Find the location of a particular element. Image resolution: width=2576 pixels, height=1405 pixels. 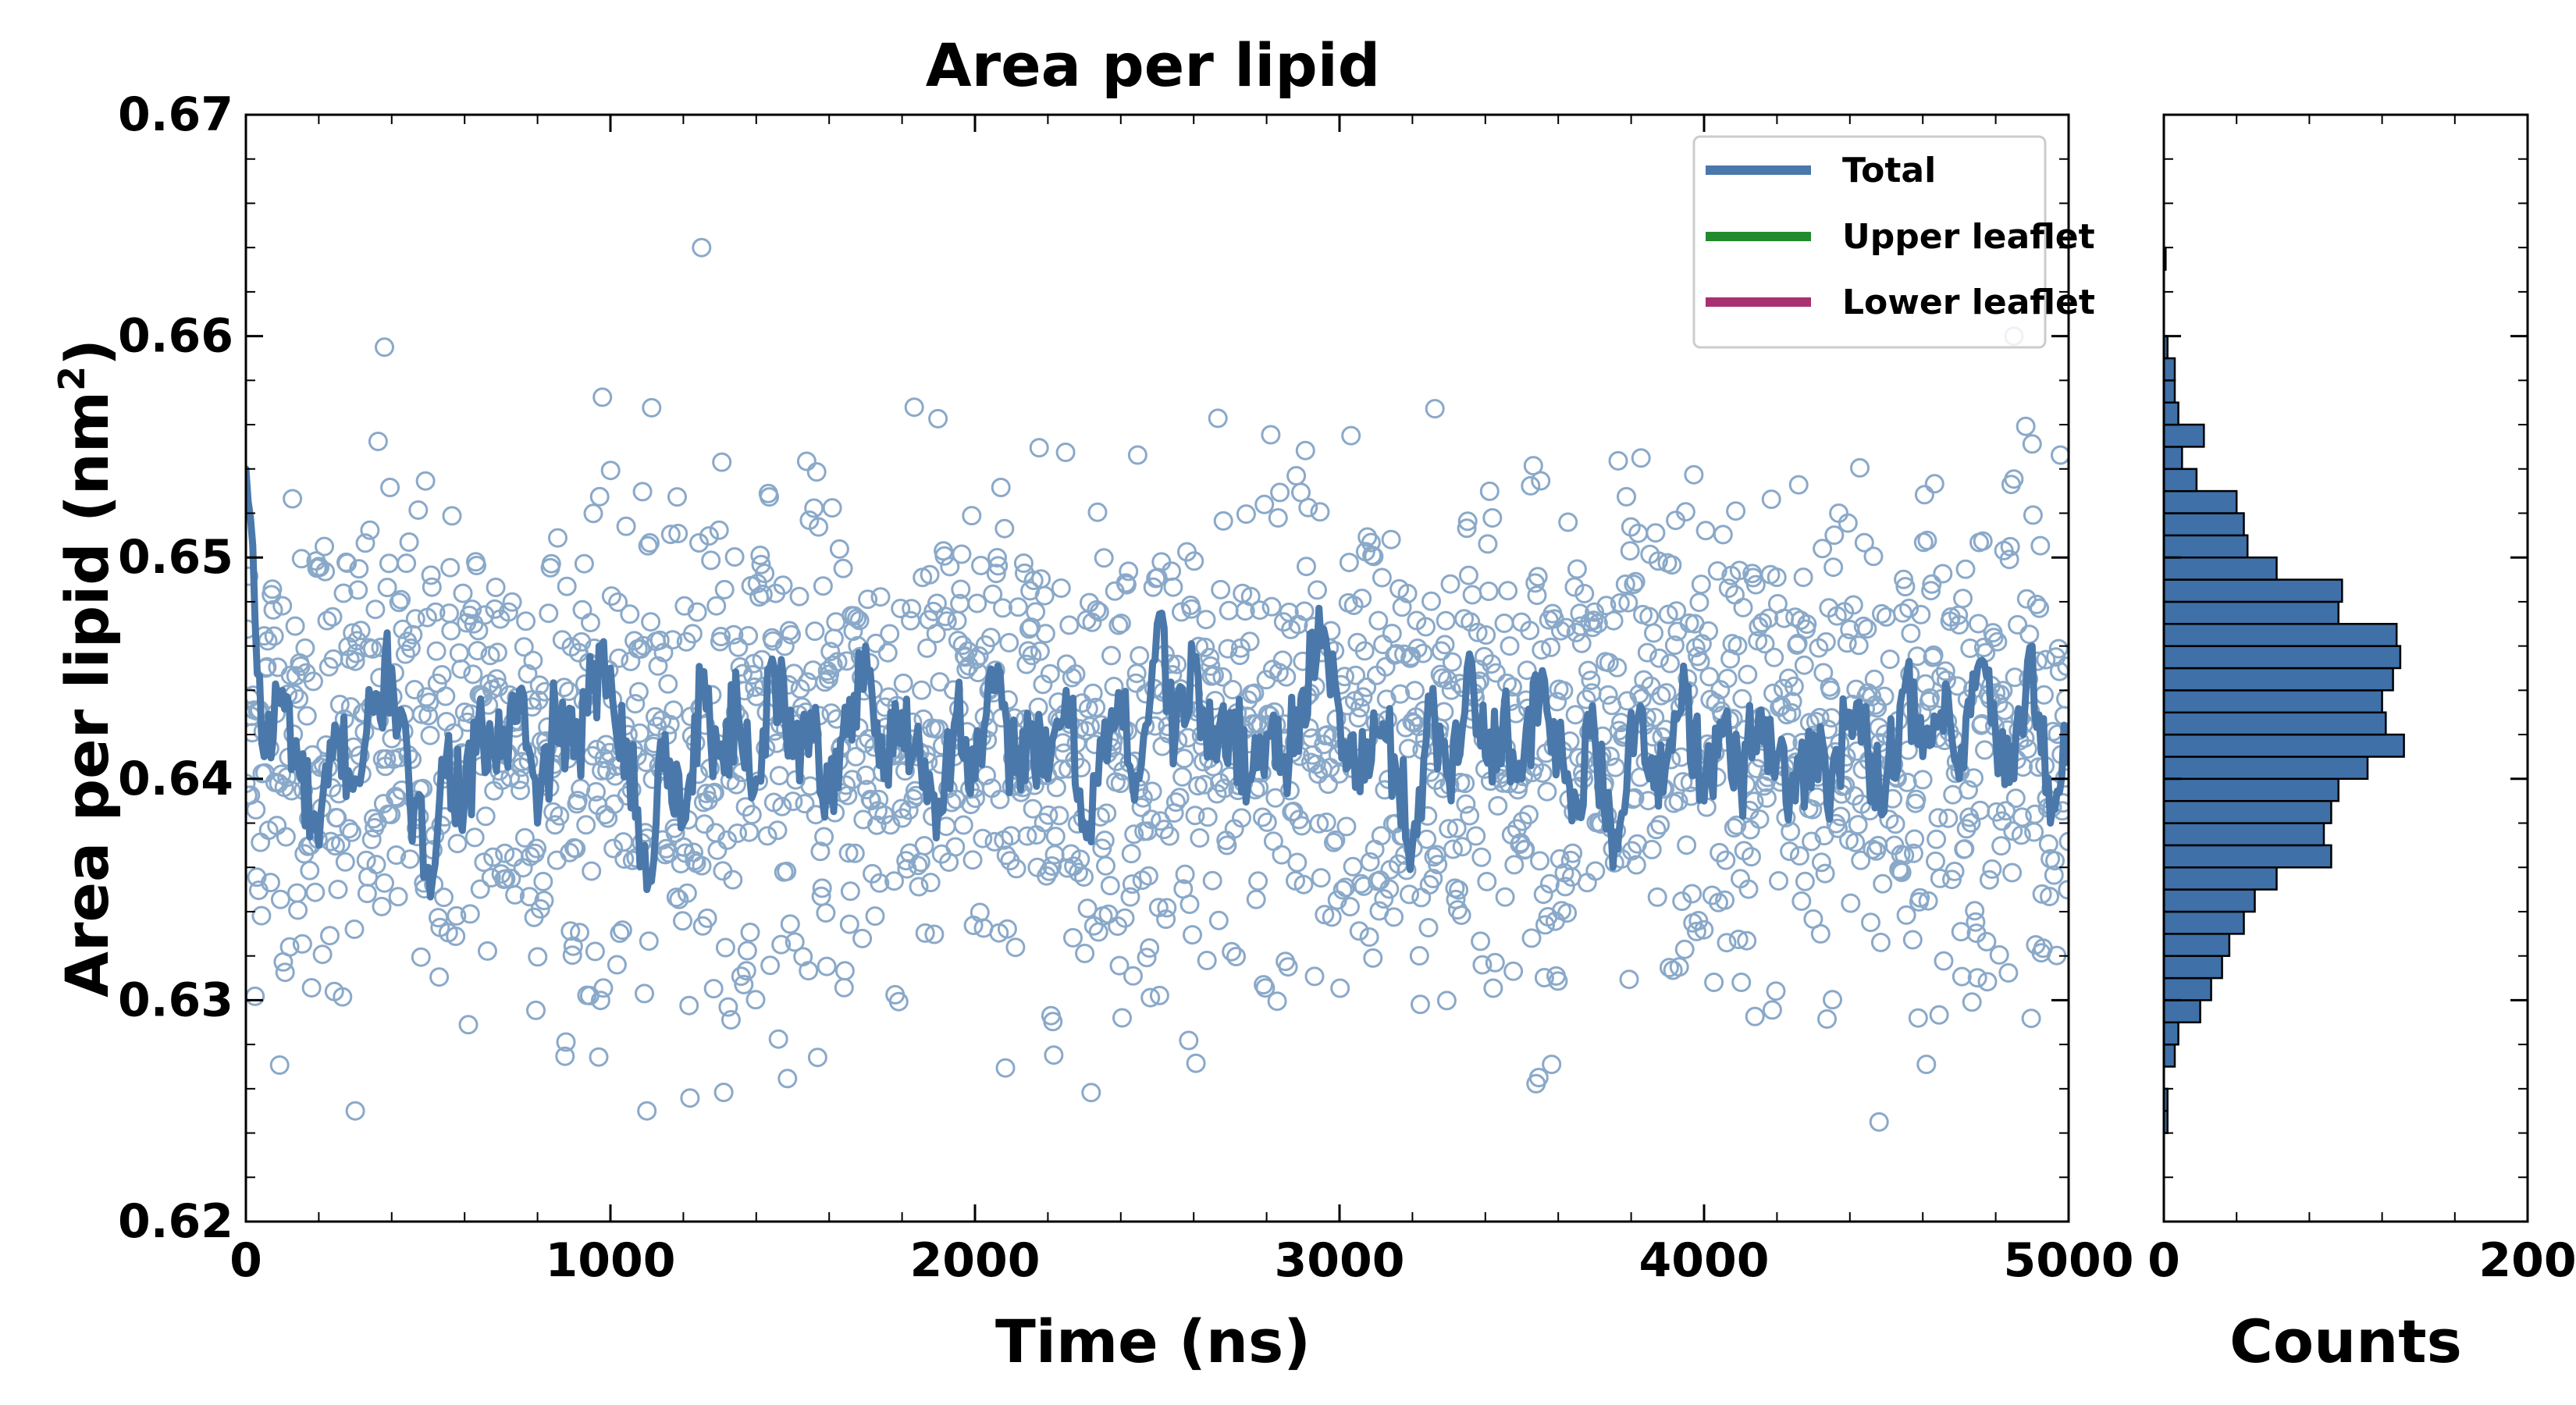

y-axis-label-close: ) is located at coordinates (87, 353).